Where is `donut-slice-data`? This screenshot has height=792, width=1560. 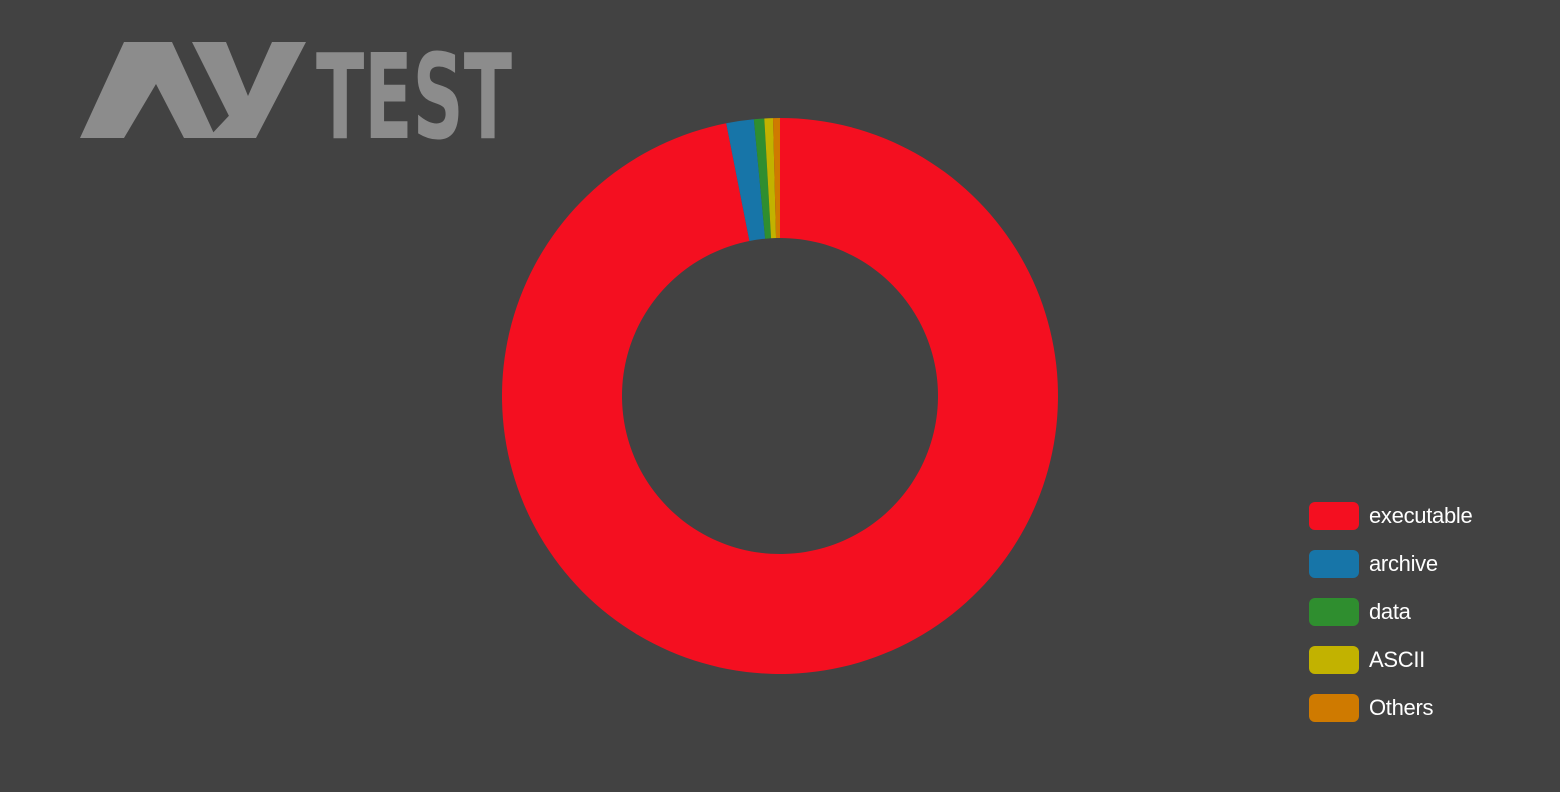 donut-slice-data is located at coordinates (762, 178).